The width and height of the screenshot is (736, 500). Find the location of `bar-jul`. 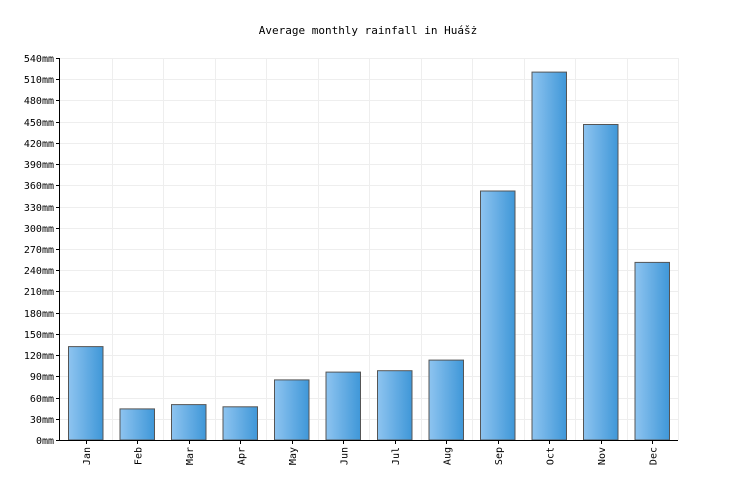

bar-jul is located at coordinates (395, 405).